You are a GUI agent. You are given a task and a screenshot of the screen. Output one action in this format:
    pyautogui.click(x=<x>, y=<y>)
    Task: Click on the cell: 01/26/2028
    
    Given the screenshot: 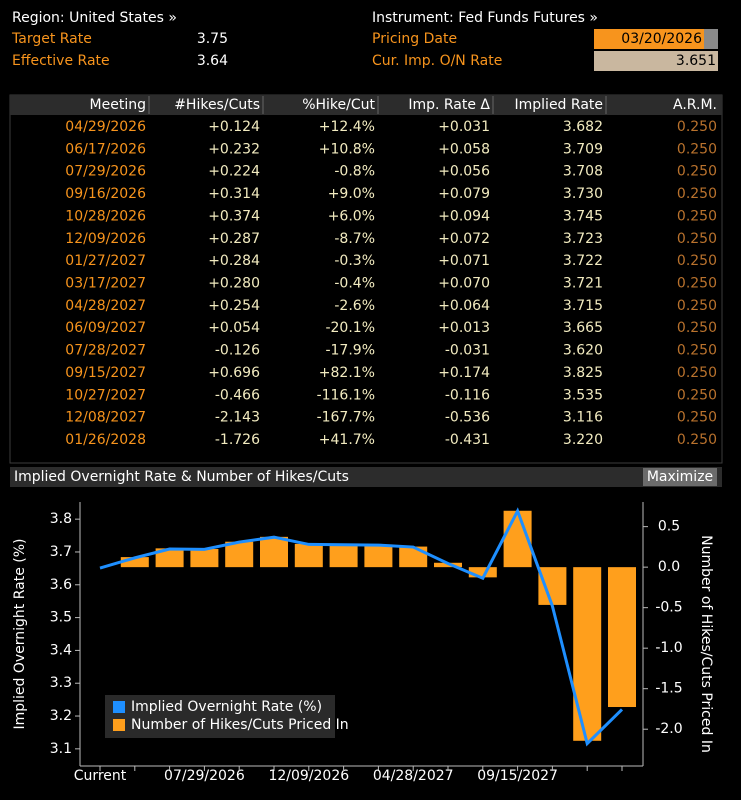 What is the action you would take?
    pyautogui.click(x=105, y=440)
    